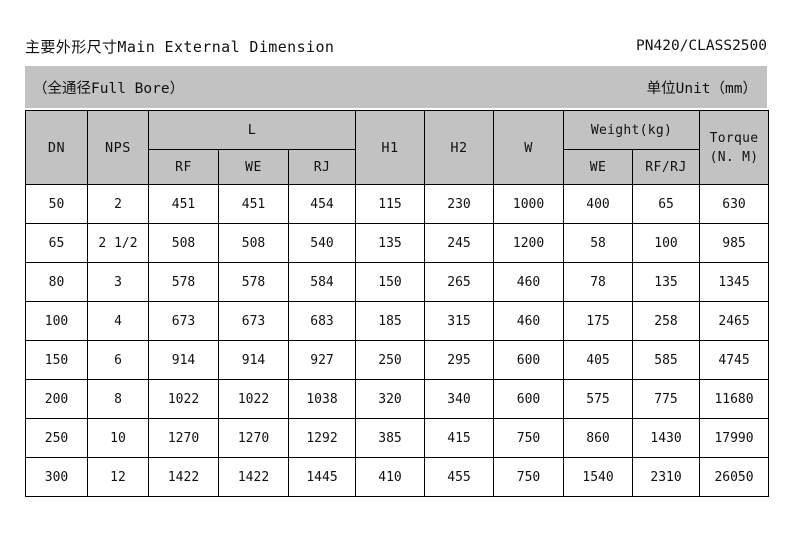 The width and height of the screenshot is (787, 543). I want to click on cell-h1: 250, so click(390, 360).